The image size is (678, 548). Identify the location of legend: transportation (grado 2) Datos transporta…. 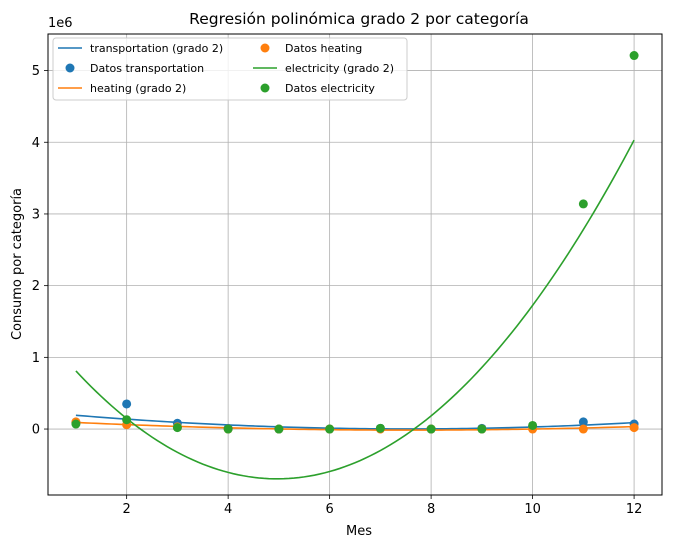
(230, 69).